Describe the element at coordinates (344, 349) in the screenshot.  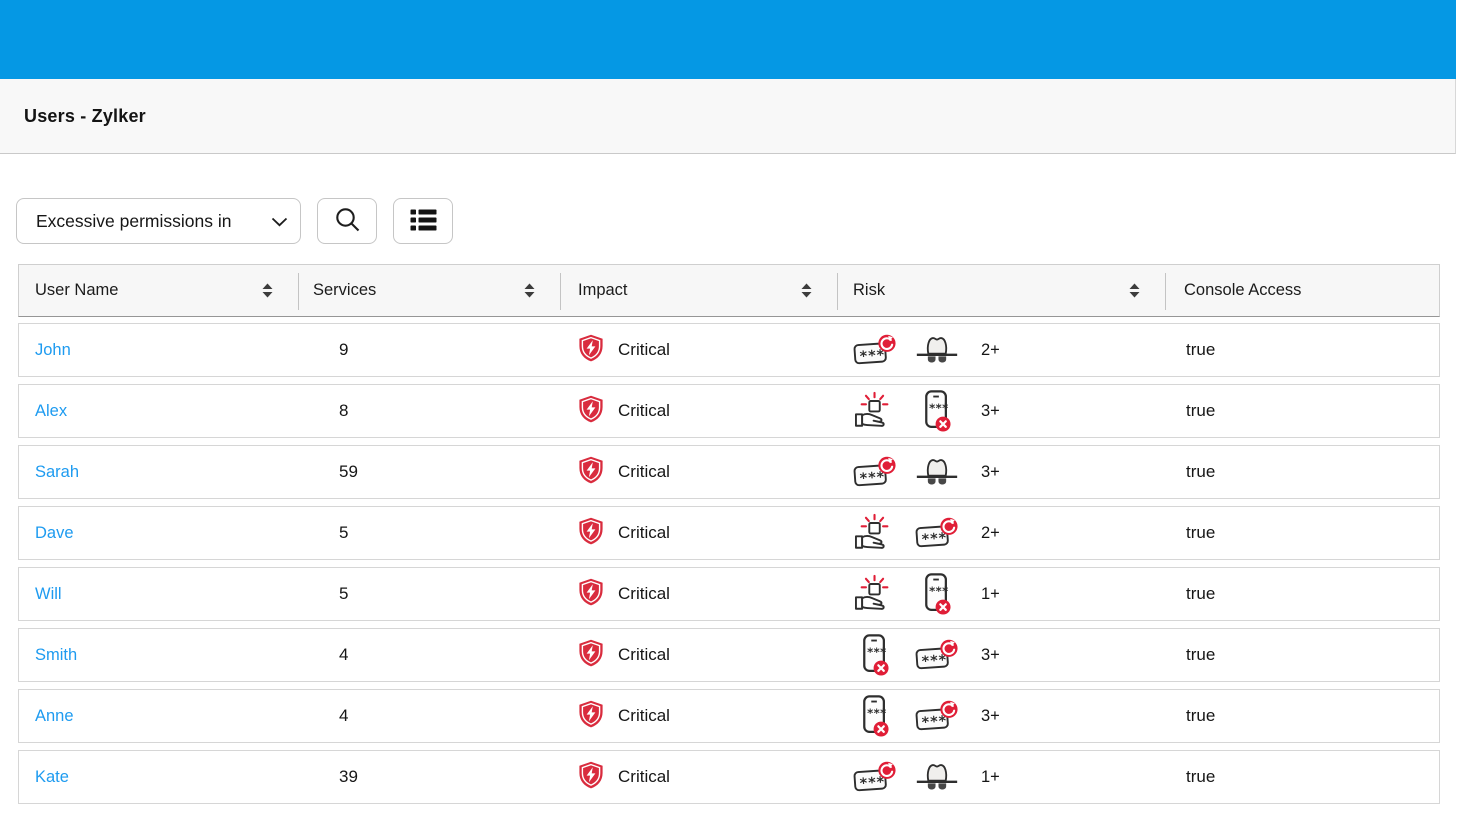
I see `services-count: 9` at that location.